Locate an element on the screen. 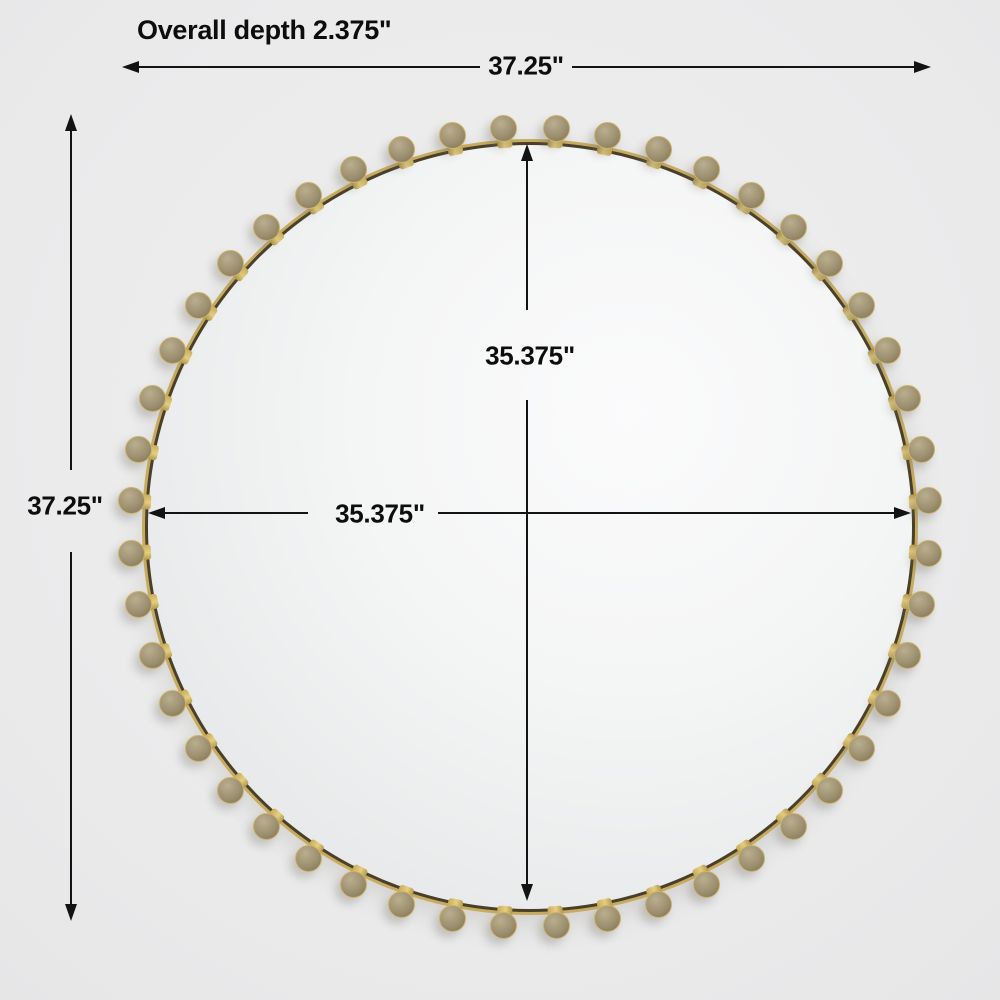 This screenshot has width=1000, height=1000. overall-width-value: 37.25" is located at coordinates (526, 65).